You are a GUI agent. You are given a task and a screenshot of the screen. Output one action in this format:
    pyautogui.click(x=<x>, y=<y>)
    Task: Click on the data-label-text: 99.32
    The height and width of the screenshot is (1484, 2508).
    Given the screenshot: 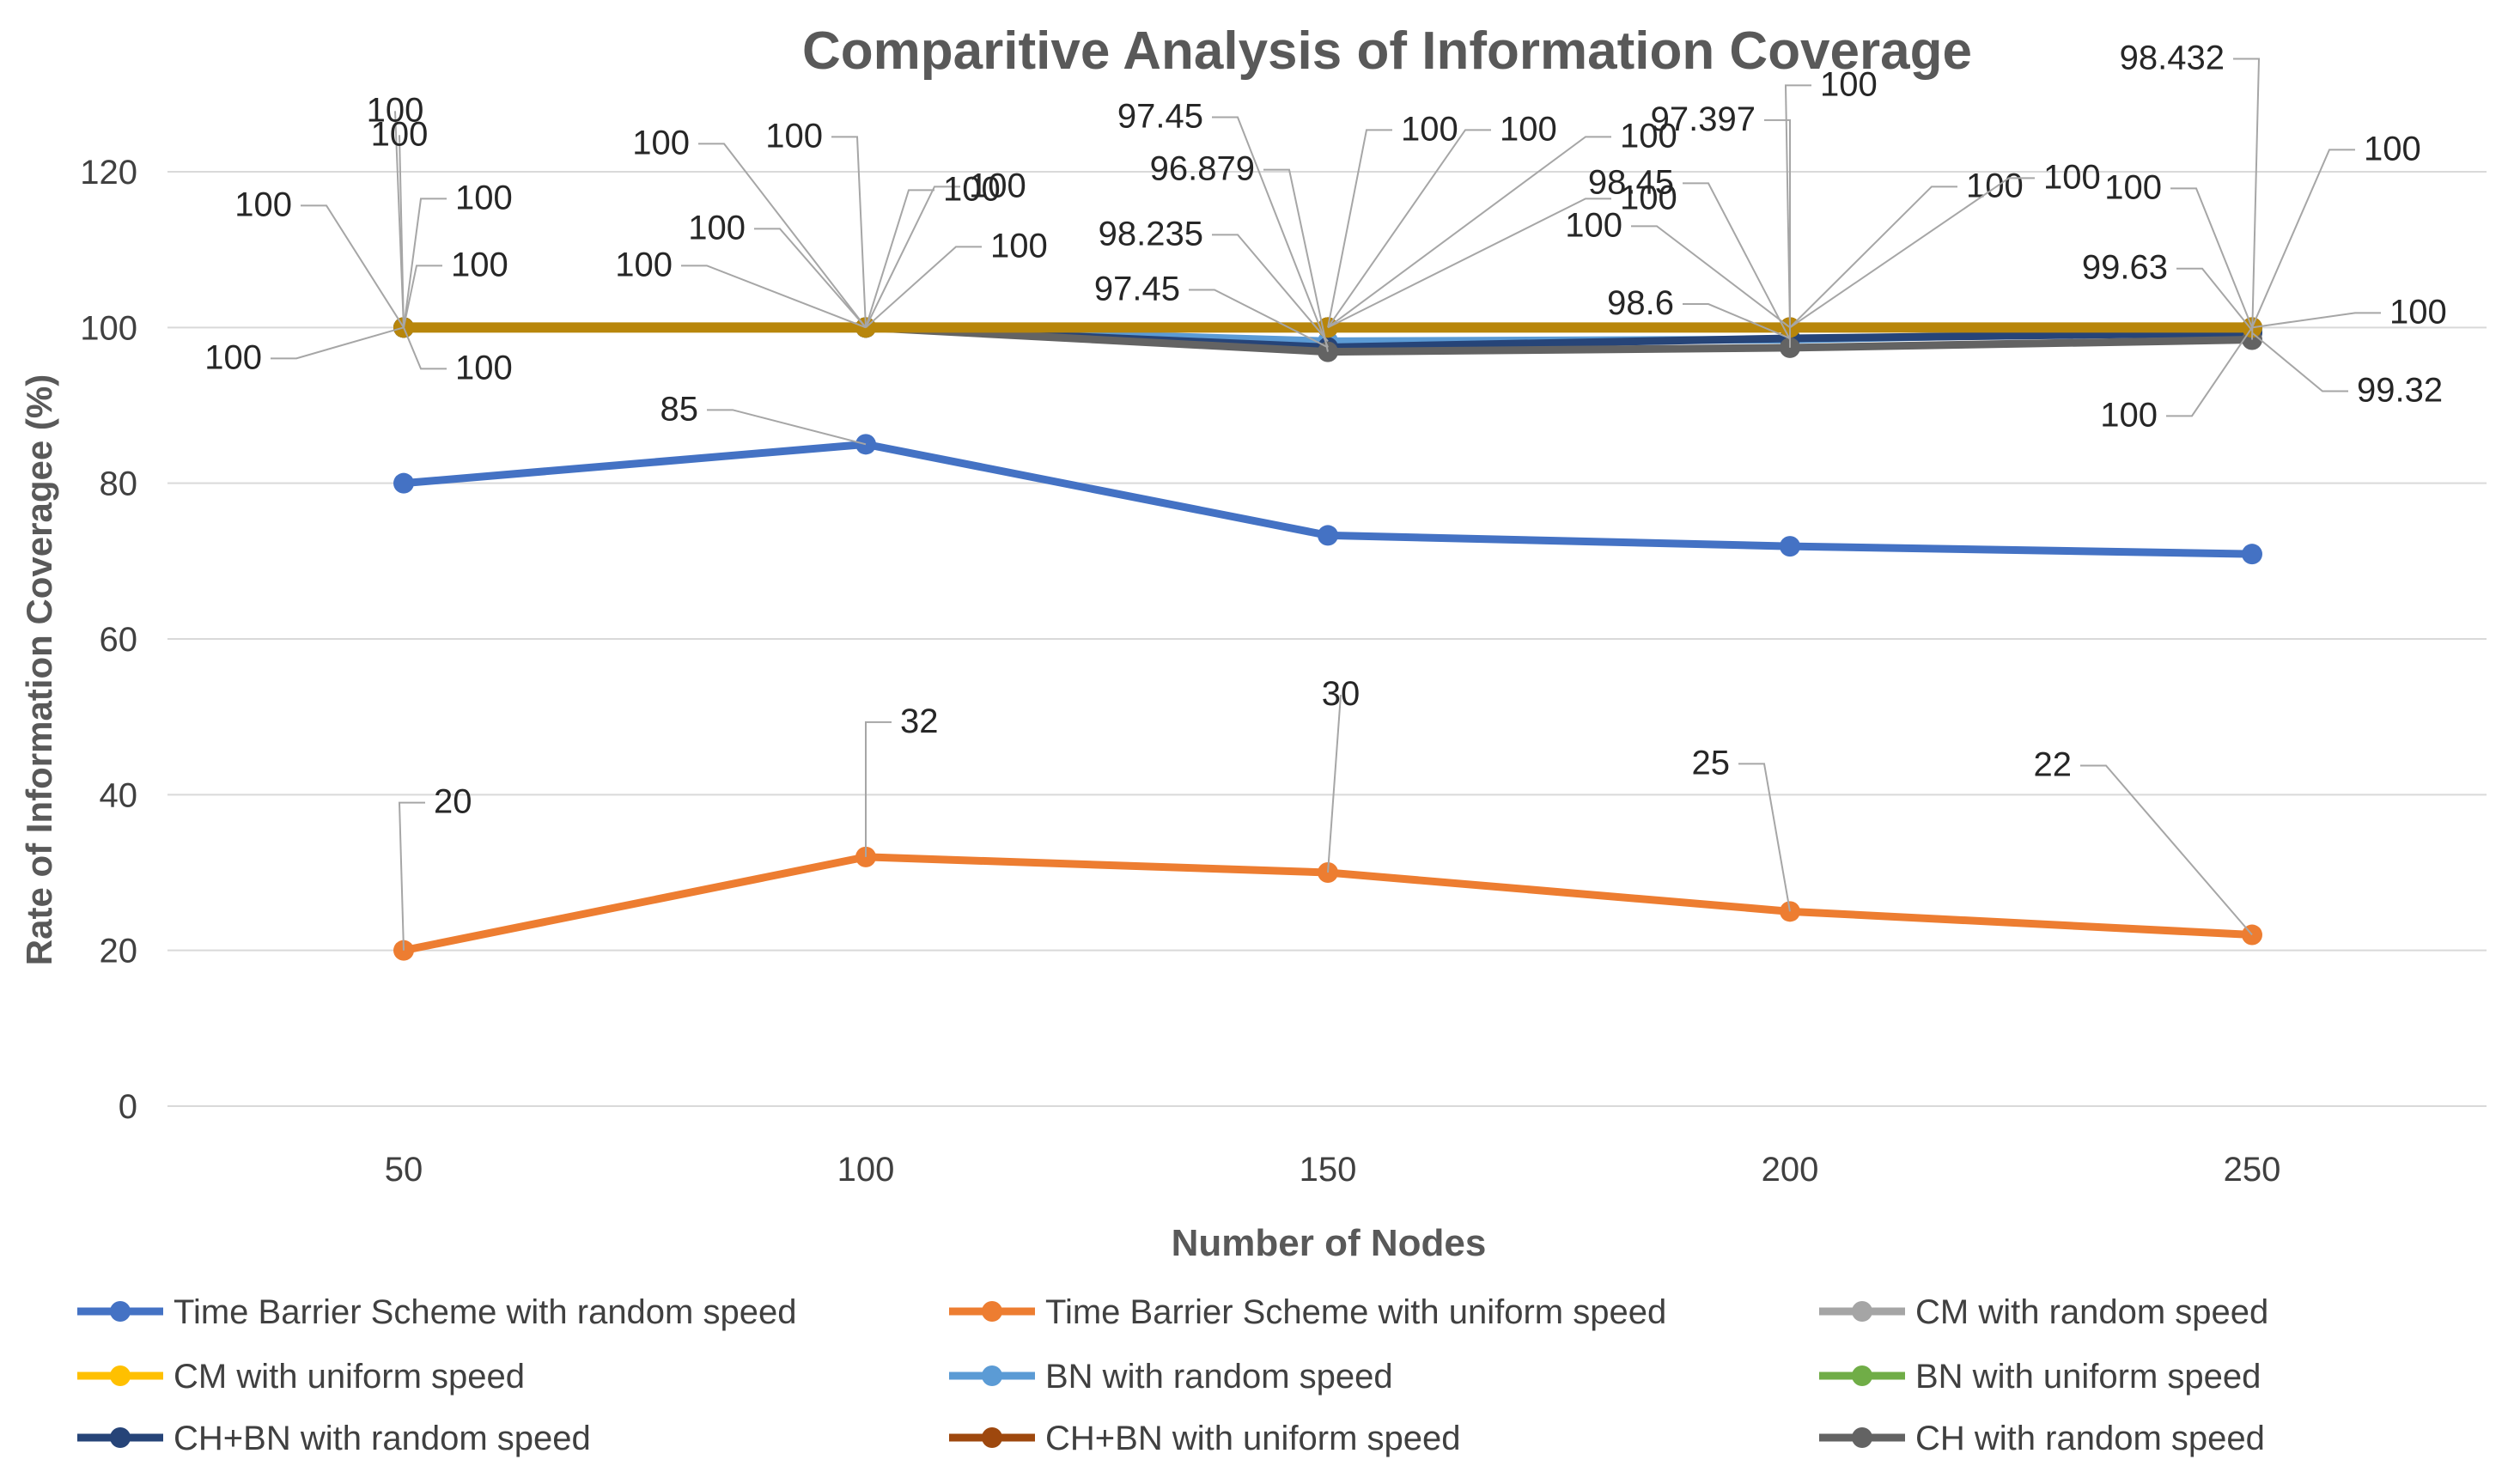 What is the action you would take?
    pyautogui.click(x=2400, y=390)
    